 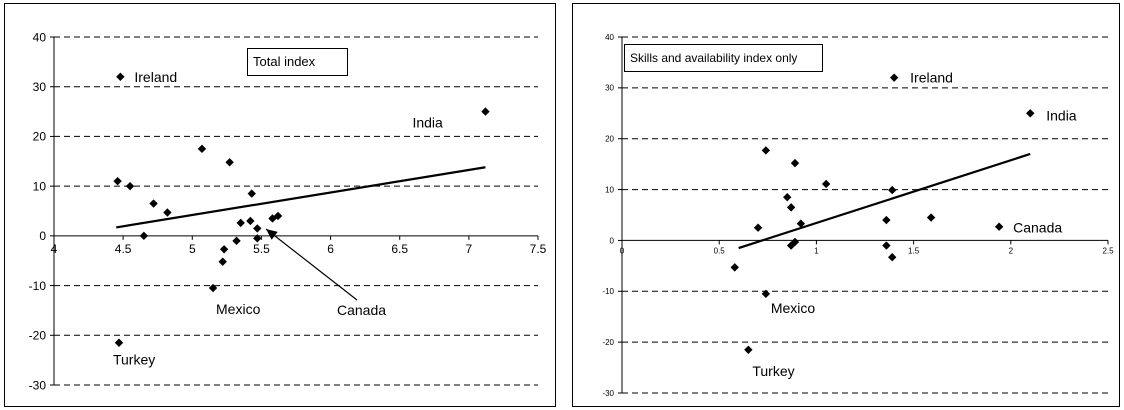 I want to click on legend-label: Total index, so click(x=284, y=61).